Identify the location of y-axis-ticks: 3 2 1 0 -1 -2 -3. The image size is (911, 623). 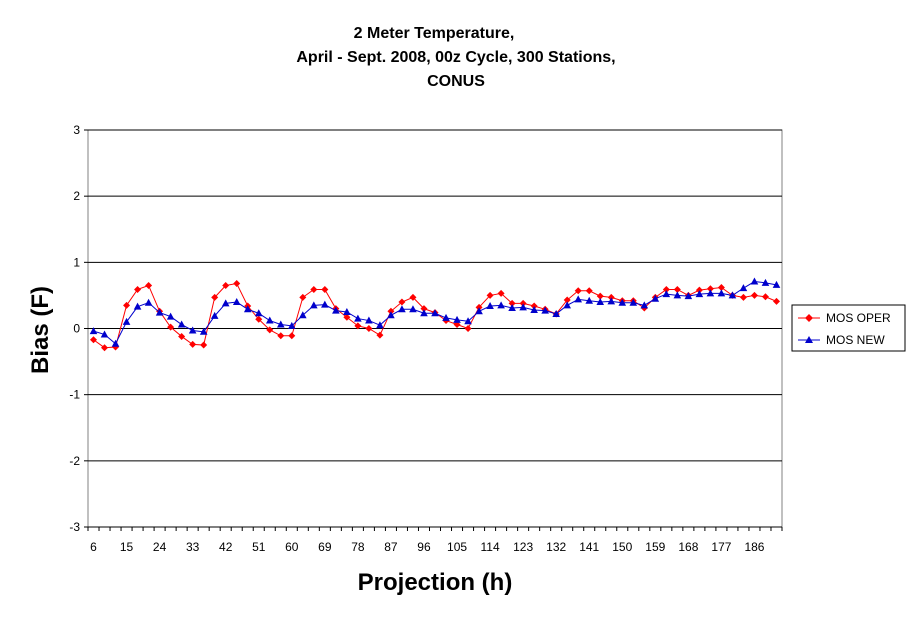
(78, 328).